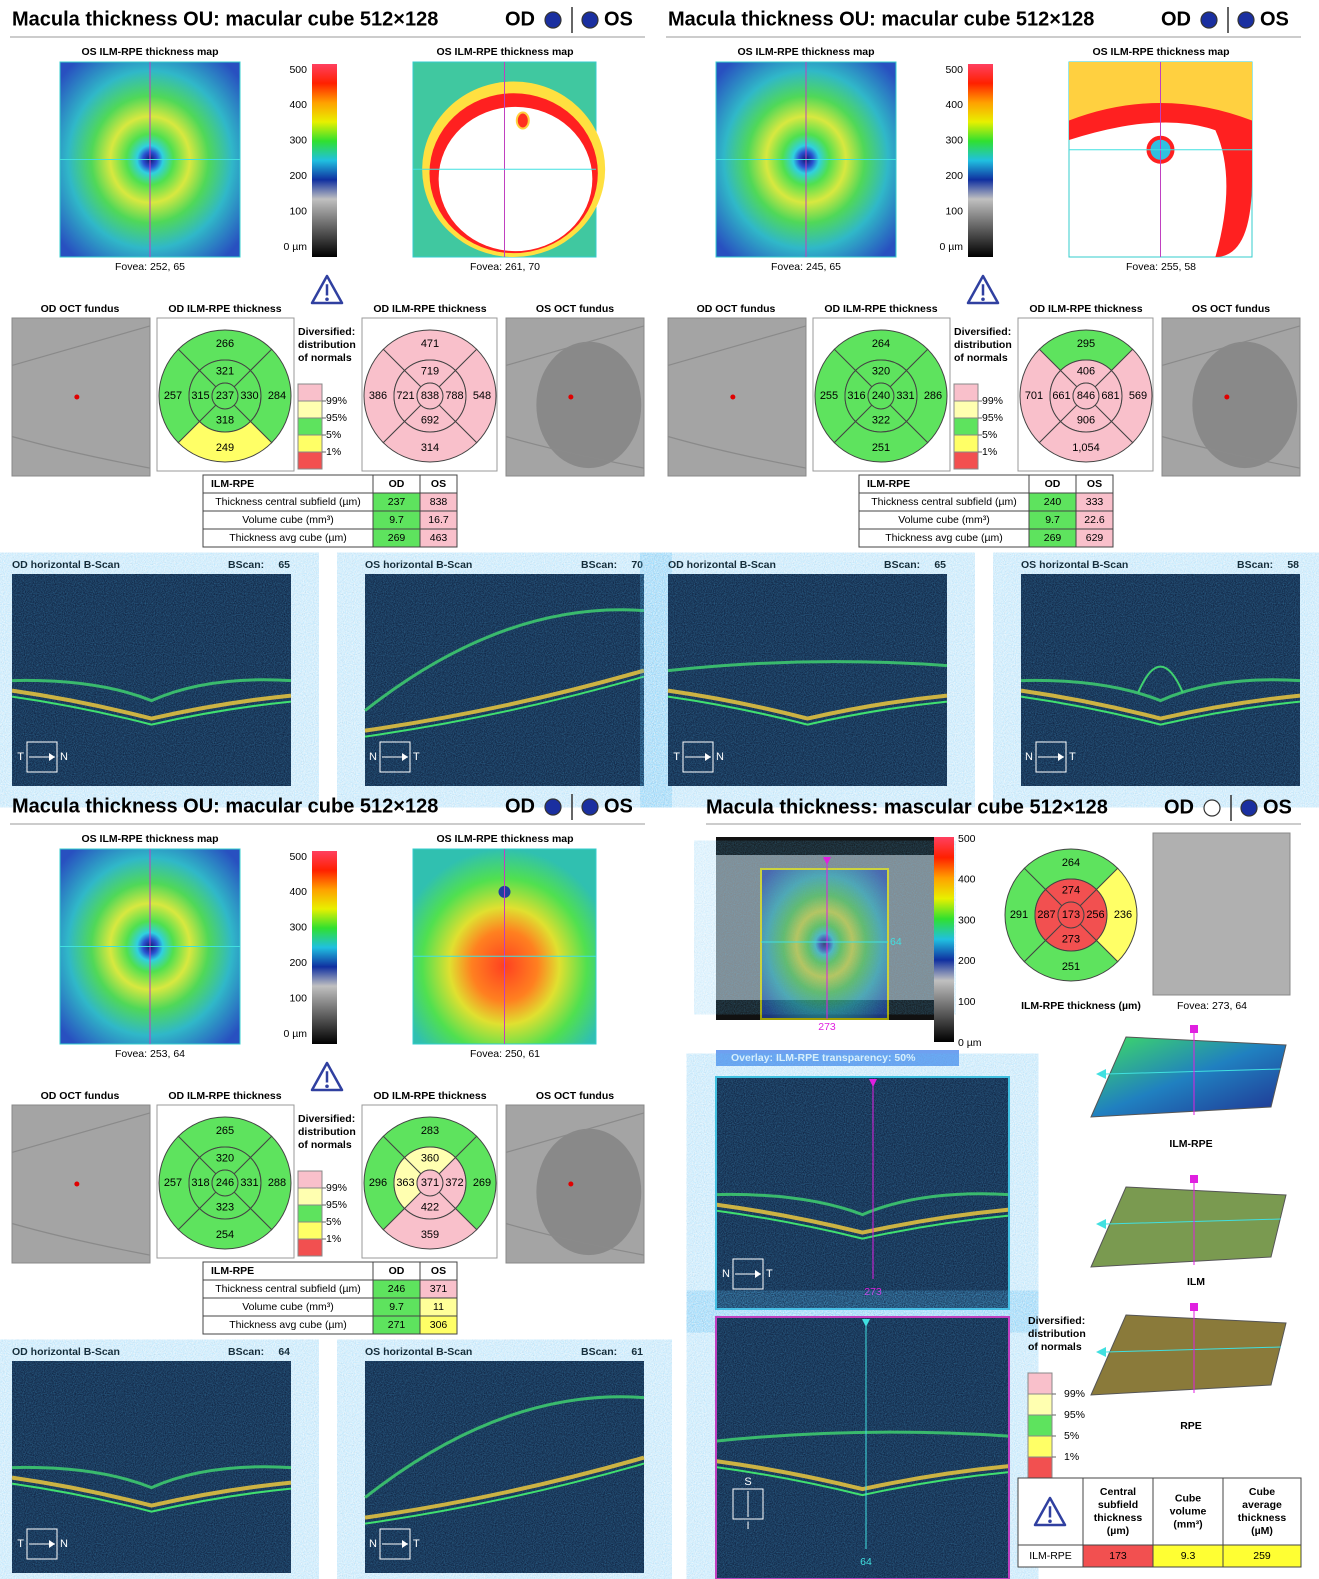 Image resolution: width=1319 pixels, height=1579 pixels. I want to click on table-value: 16.7, so click(438, 520).